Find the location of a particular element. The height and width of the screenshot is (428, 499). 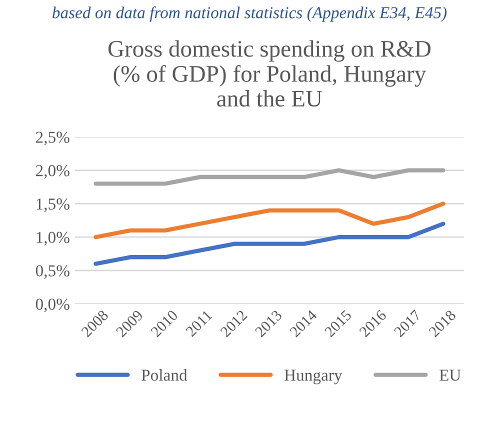

y-tick-label: 0,0% is located at coordinates (53, 305).